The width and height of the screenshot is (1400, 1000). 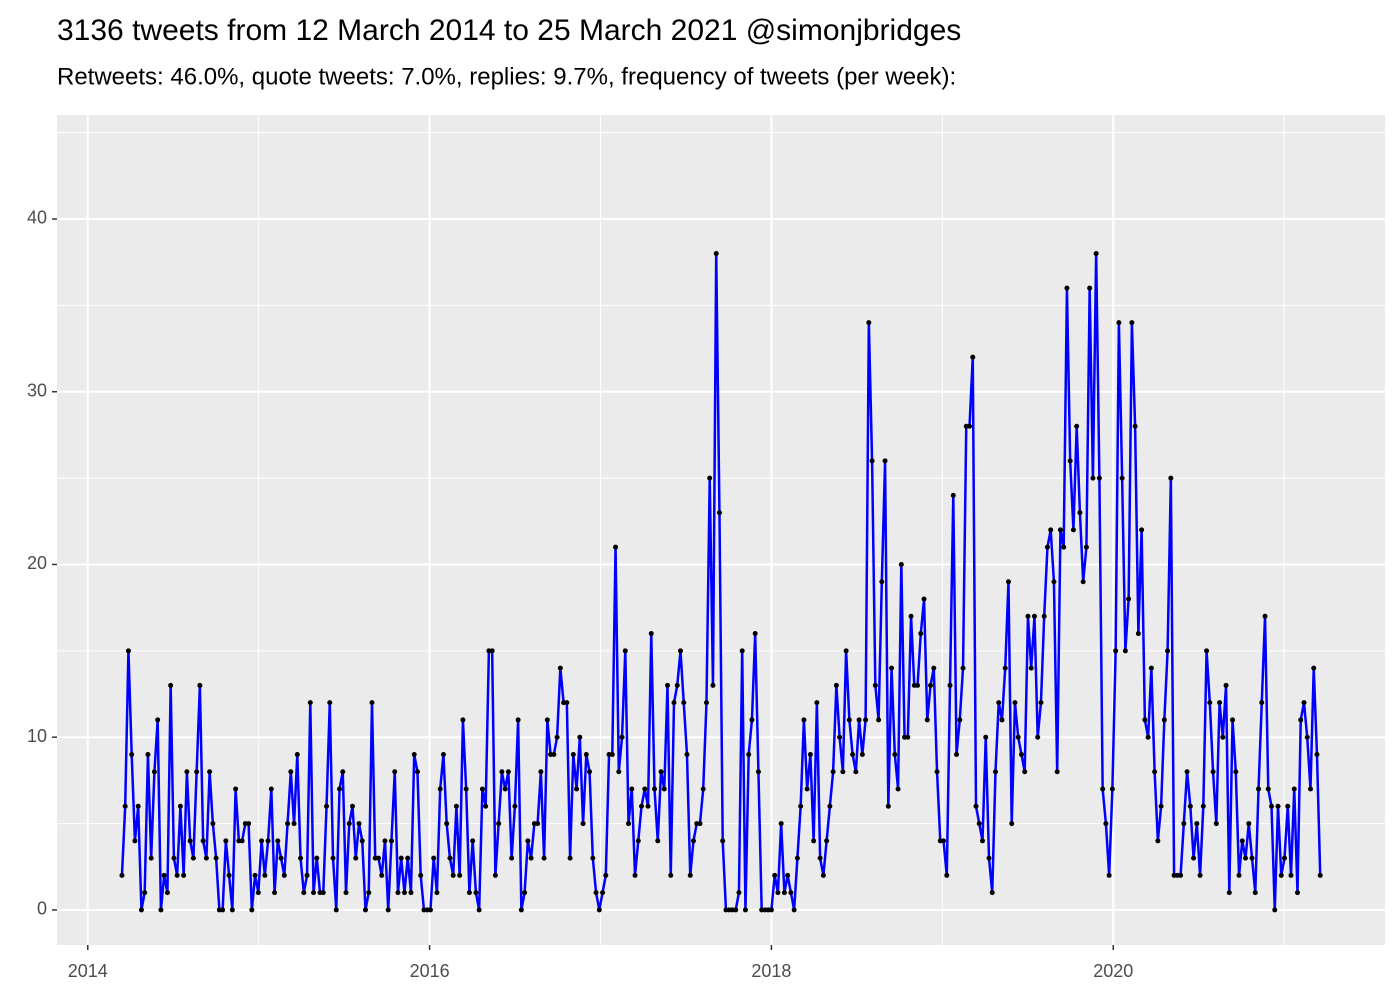 I want to click on y-tick-label: 0, so click(x=42, y=909).